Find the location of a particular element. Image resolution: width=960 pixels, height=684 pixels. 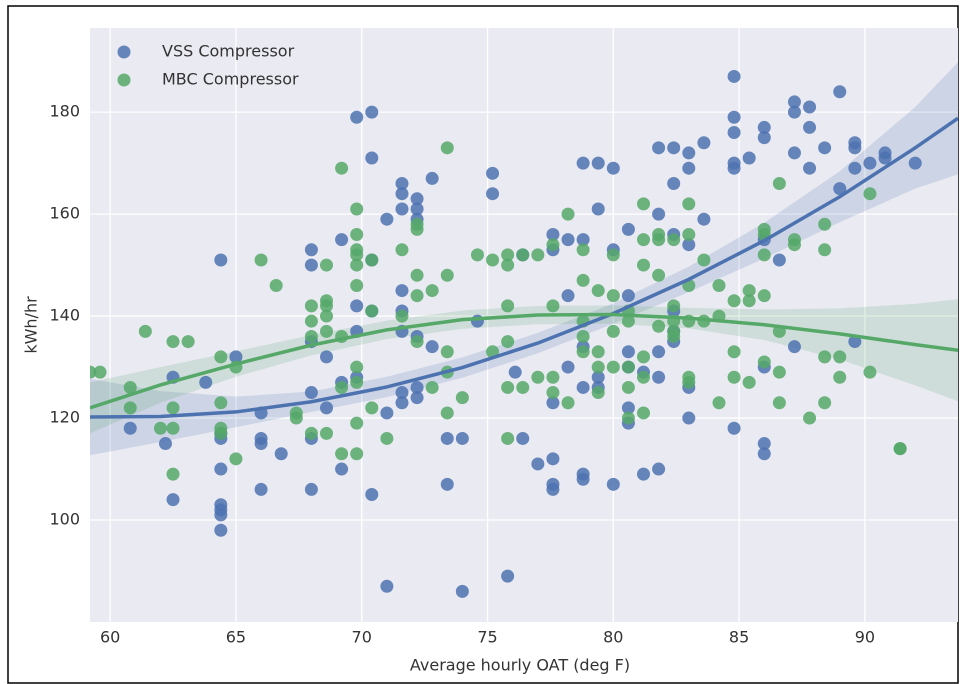

y-axis-label: kWh/hr is located at coordinates (31, 325).